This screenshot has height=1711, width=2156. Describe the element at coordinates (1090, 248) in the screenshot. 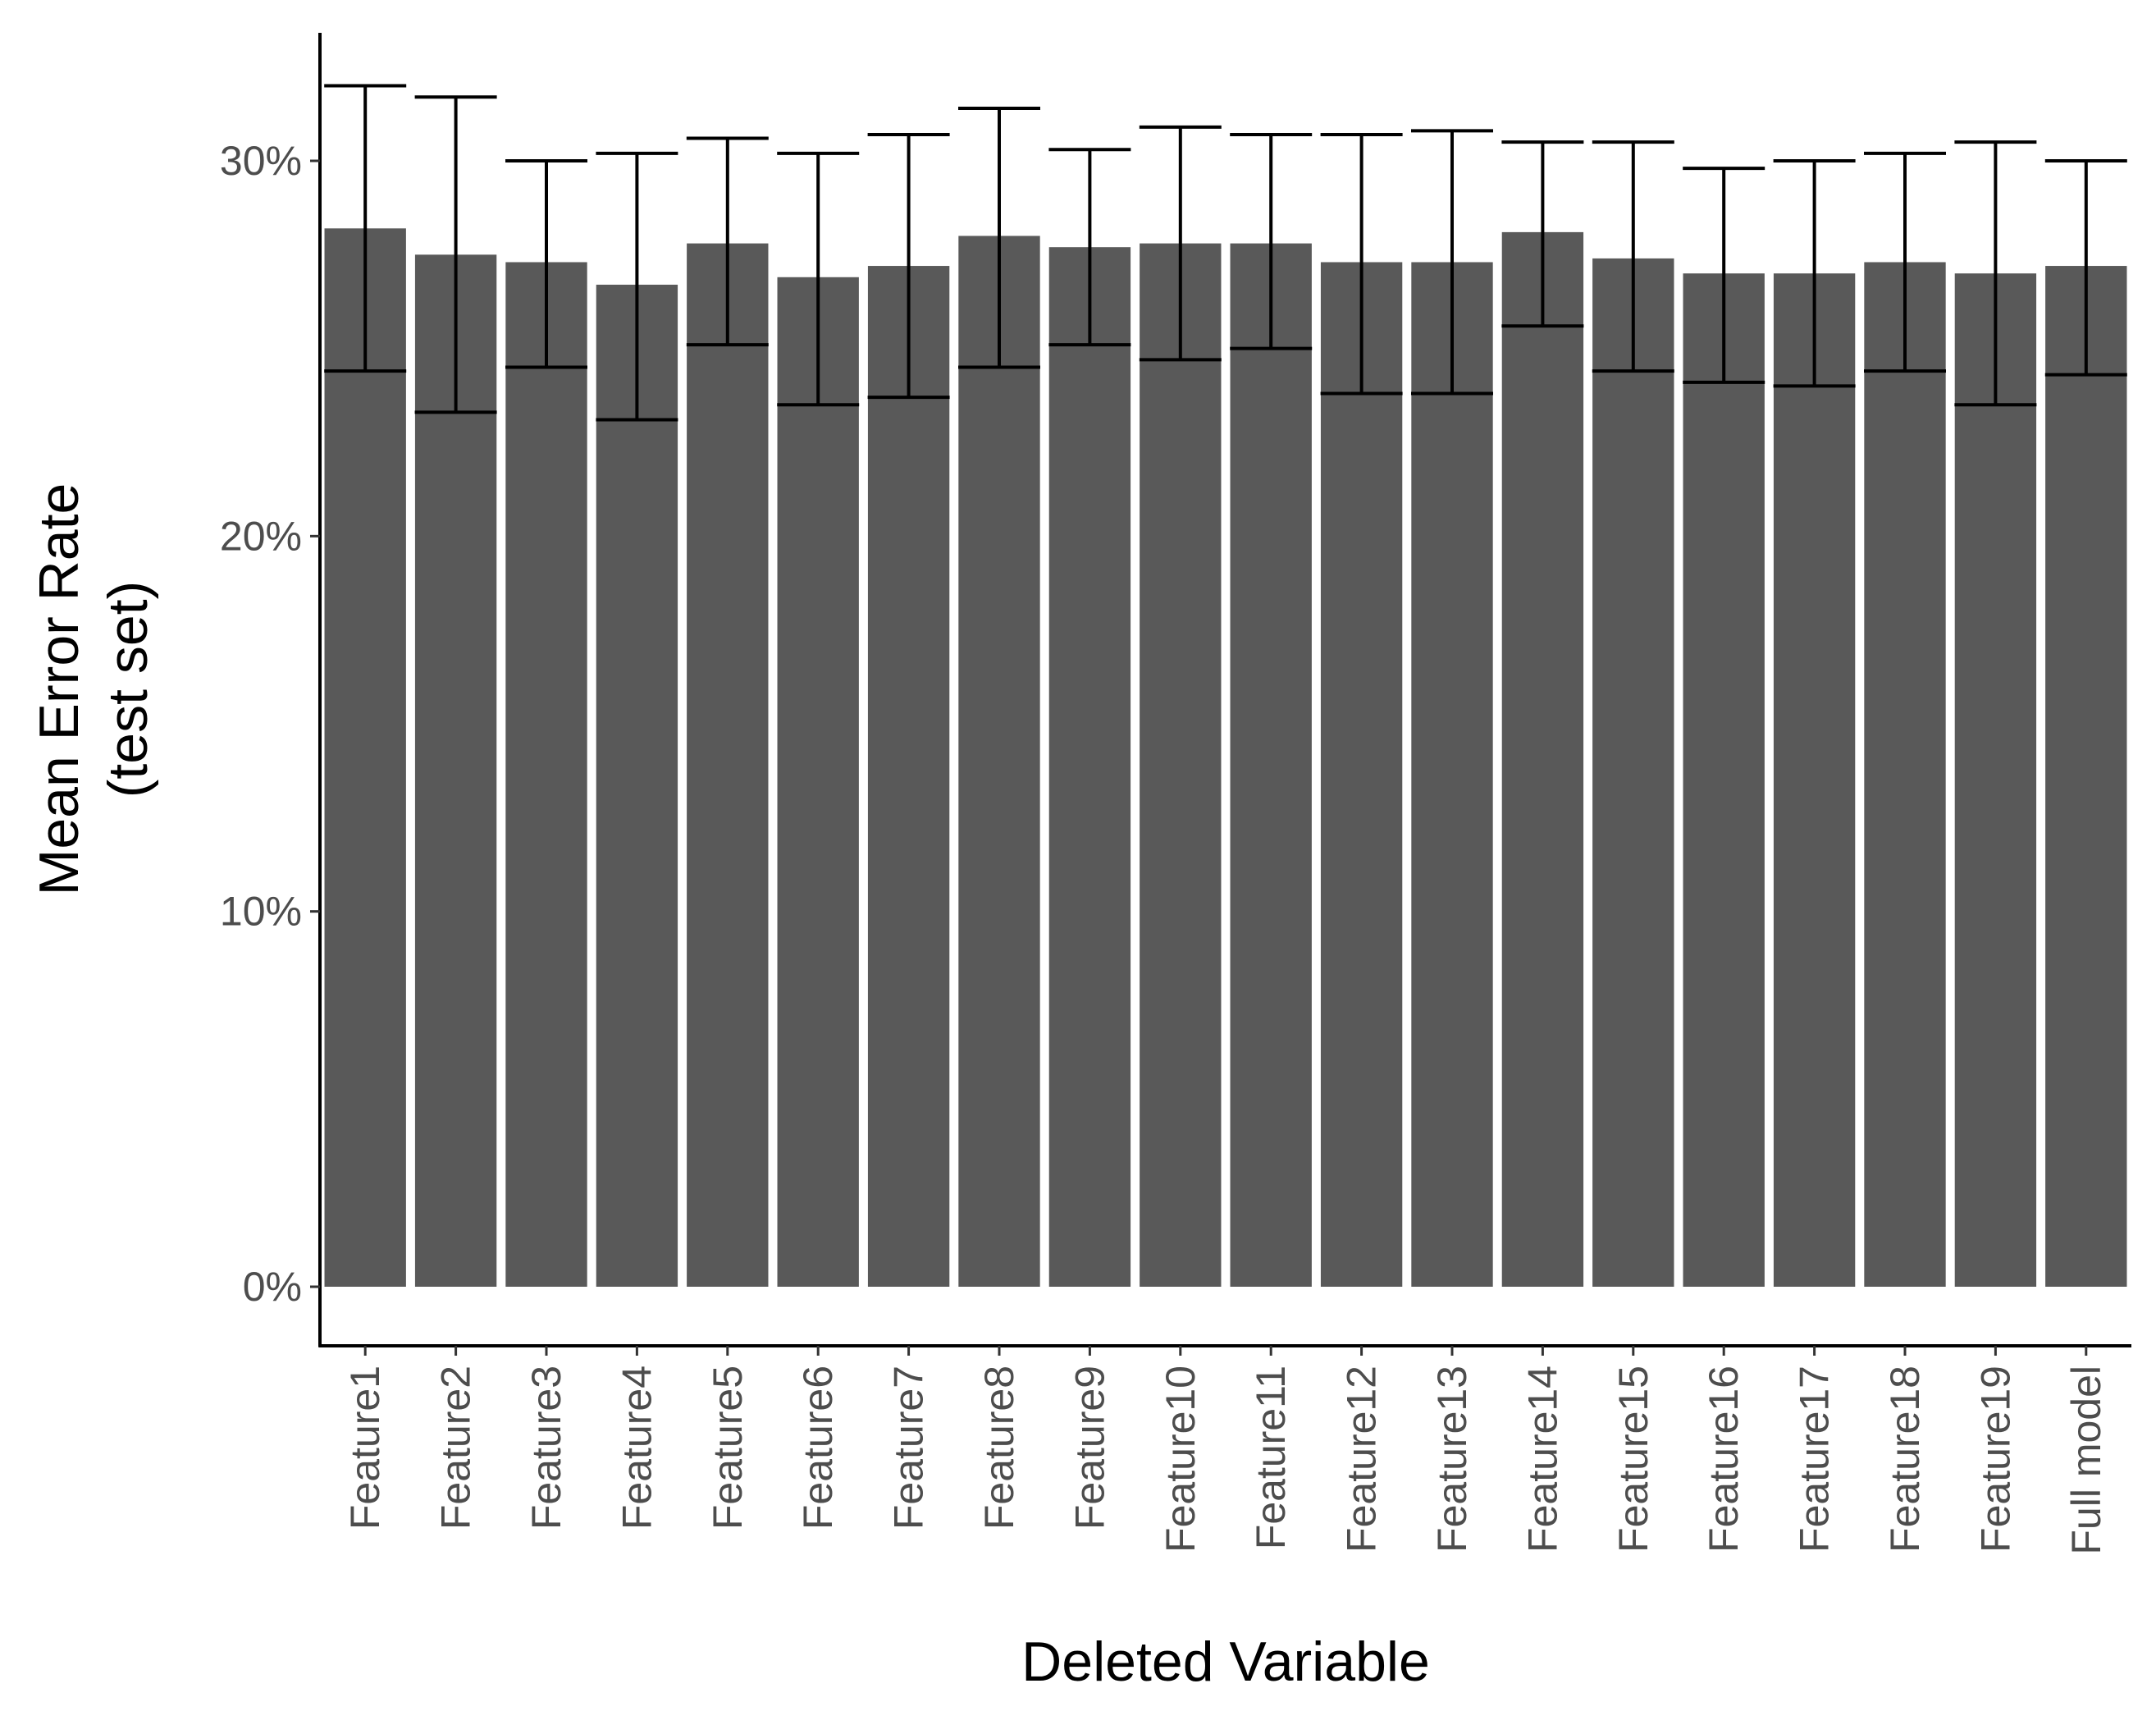

I see `error-bar-feature9` at that location.